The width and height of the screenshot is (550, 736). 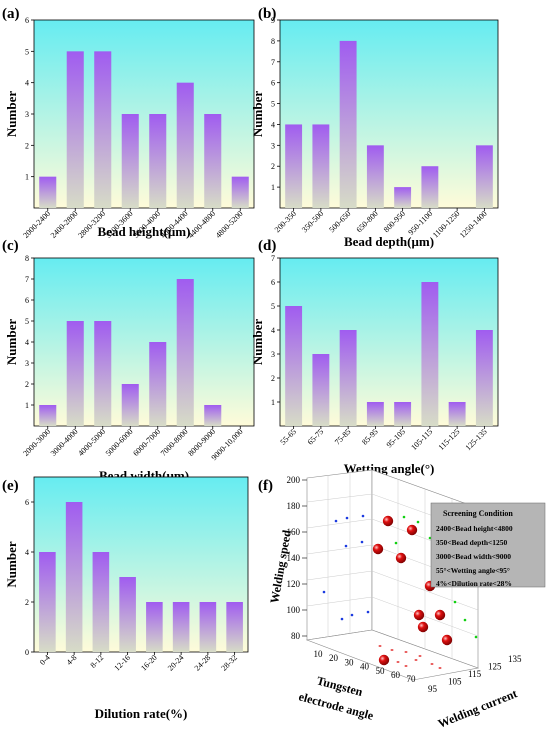 What do you see at coordinates (316, 437) in the screenshot?
I see `x-tick-label: 65-75` at bounding box center [316, 437].